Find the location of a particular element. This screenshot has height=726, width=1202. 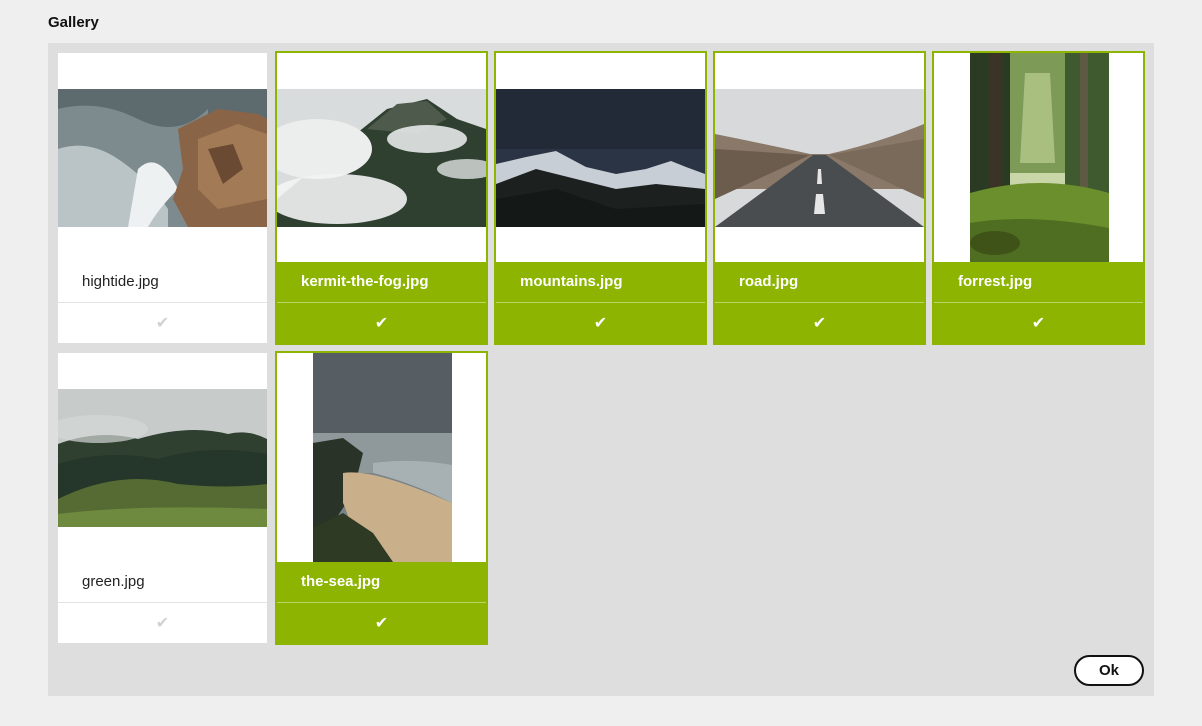

forrest-image is located at coordinates (1039, 157).